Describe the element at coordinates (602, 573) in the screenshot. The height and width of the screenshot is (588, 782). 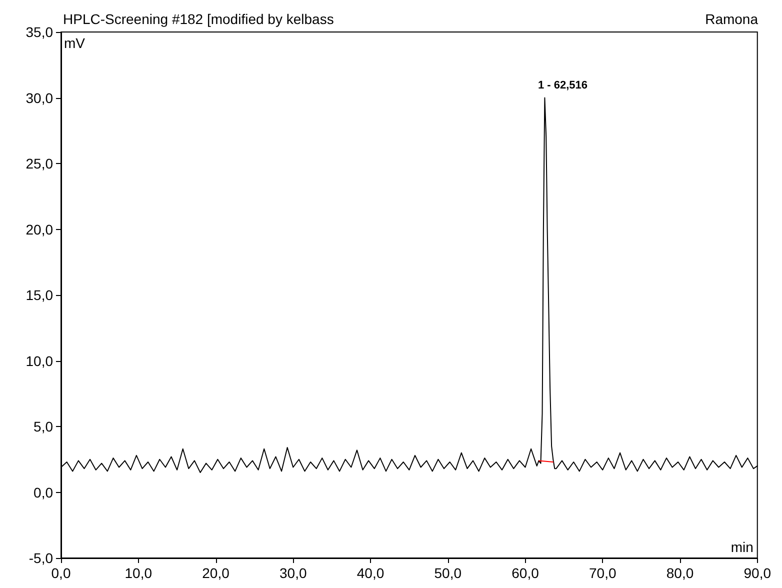
I see `x-tick-label: 70,0` at that location.